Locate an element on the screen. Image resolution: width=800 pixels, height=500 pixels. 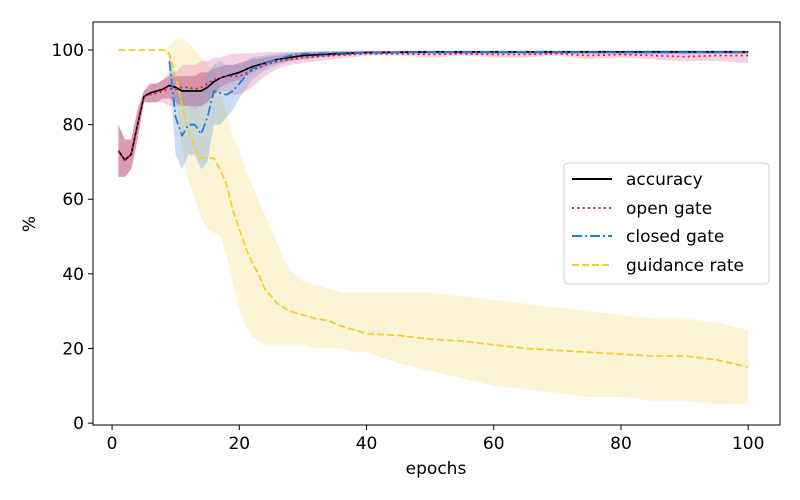
y-axis-label: % is located at coordinates (30, 224).